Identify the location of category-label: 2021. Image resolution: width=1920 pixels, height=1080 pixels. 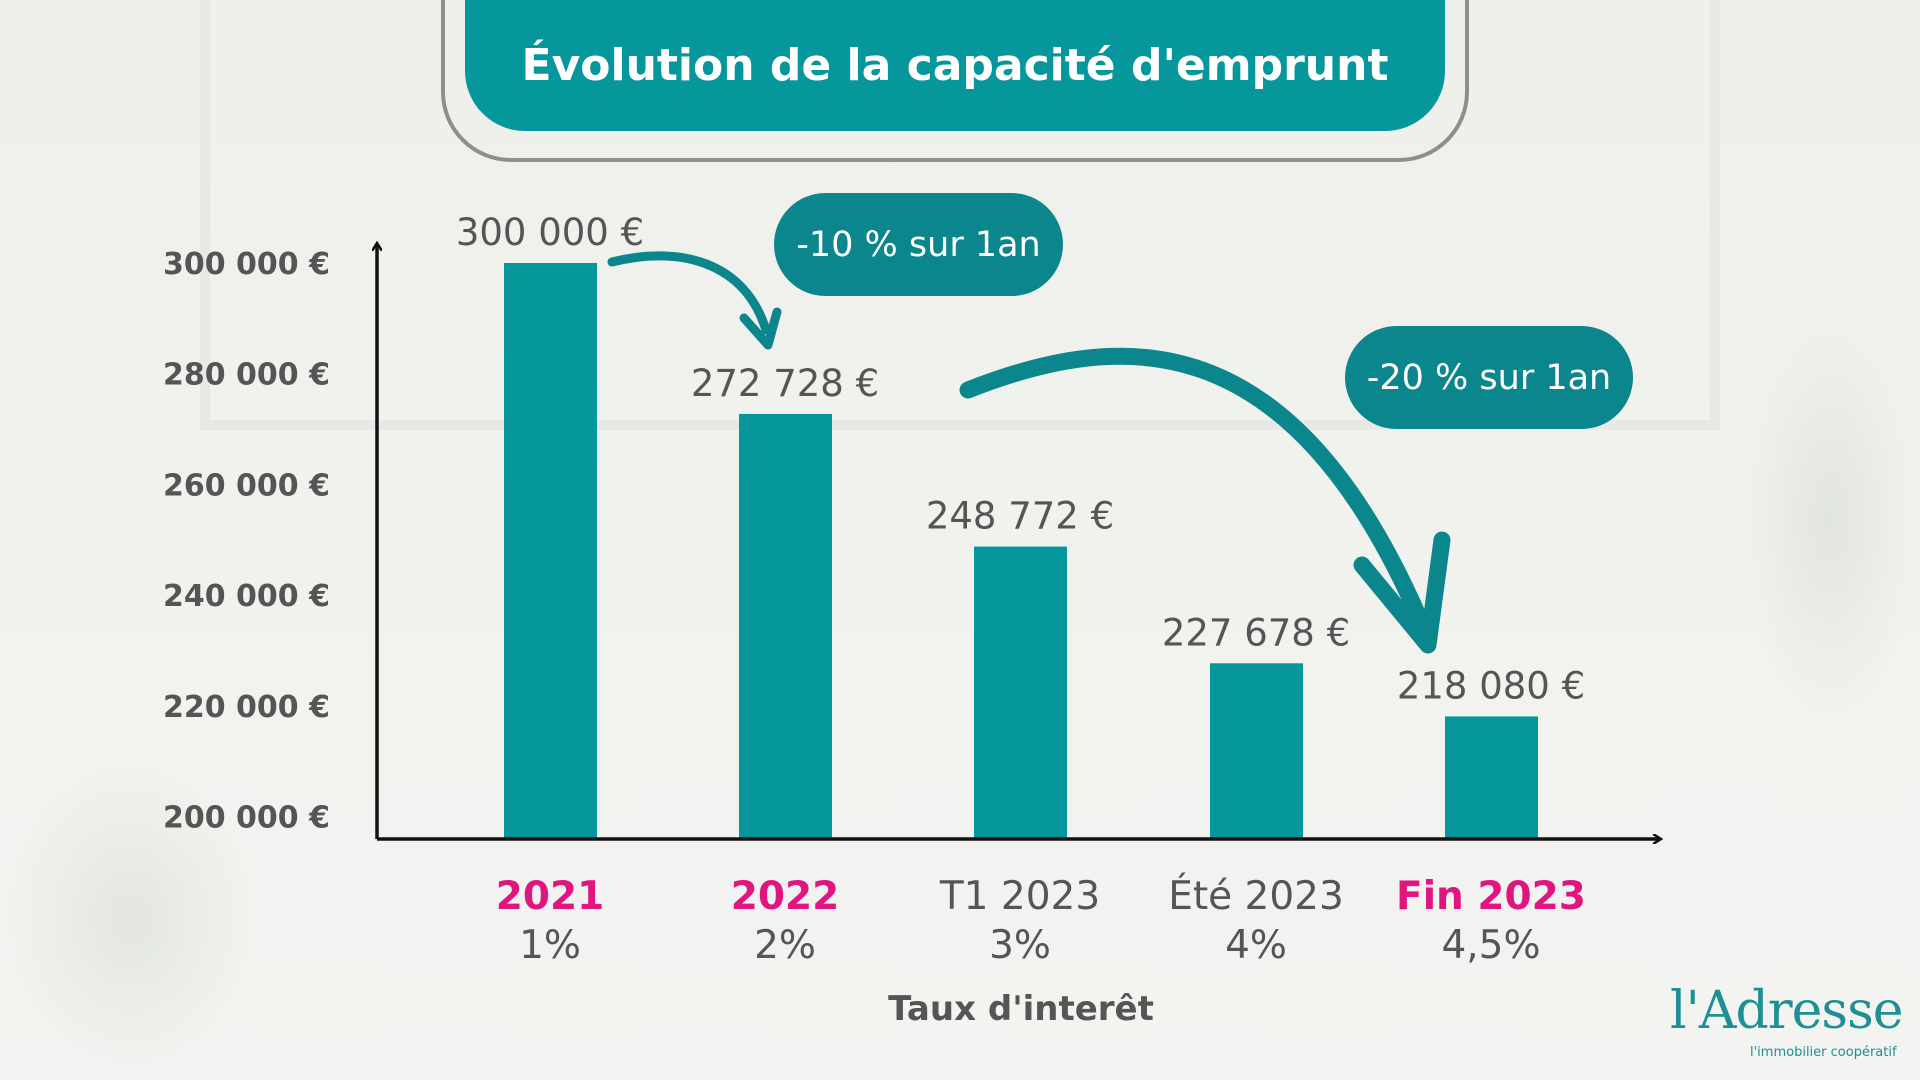
(550, 896).